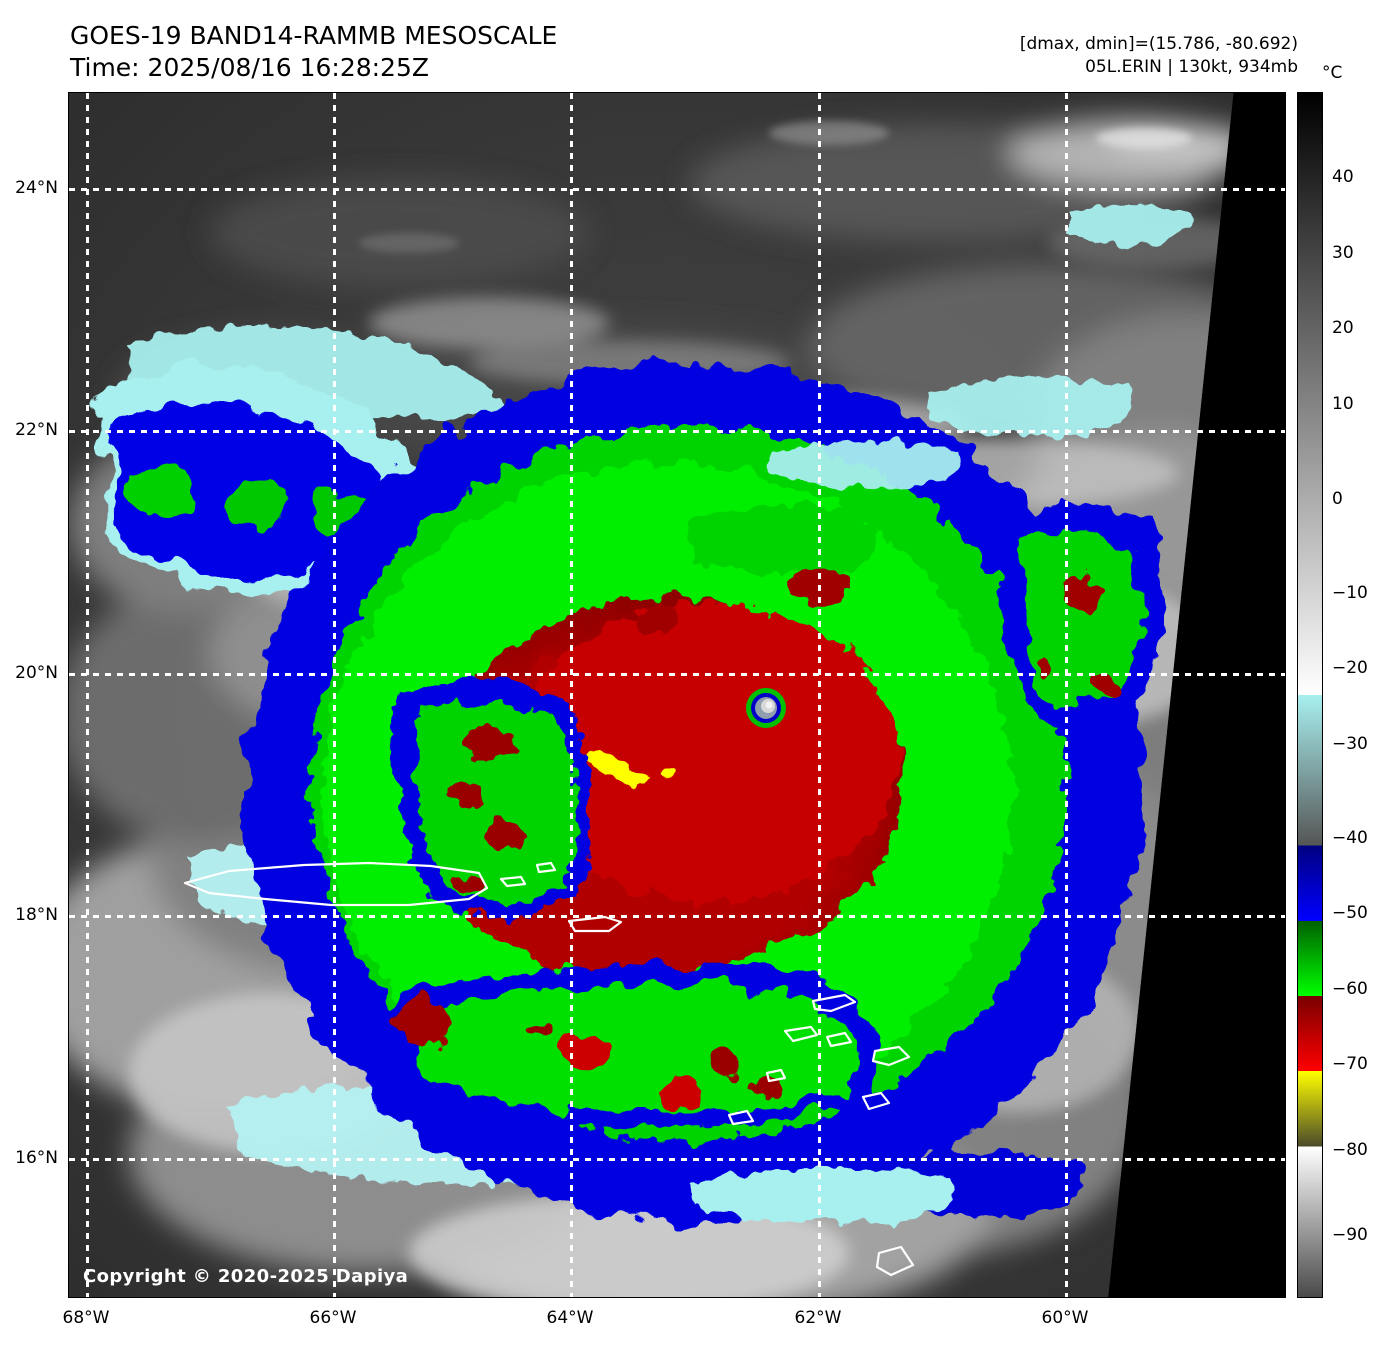 This screenshot has height=1359, width=1390. I want to click on y-tick-16n: 16°N, so click(36, 1158).